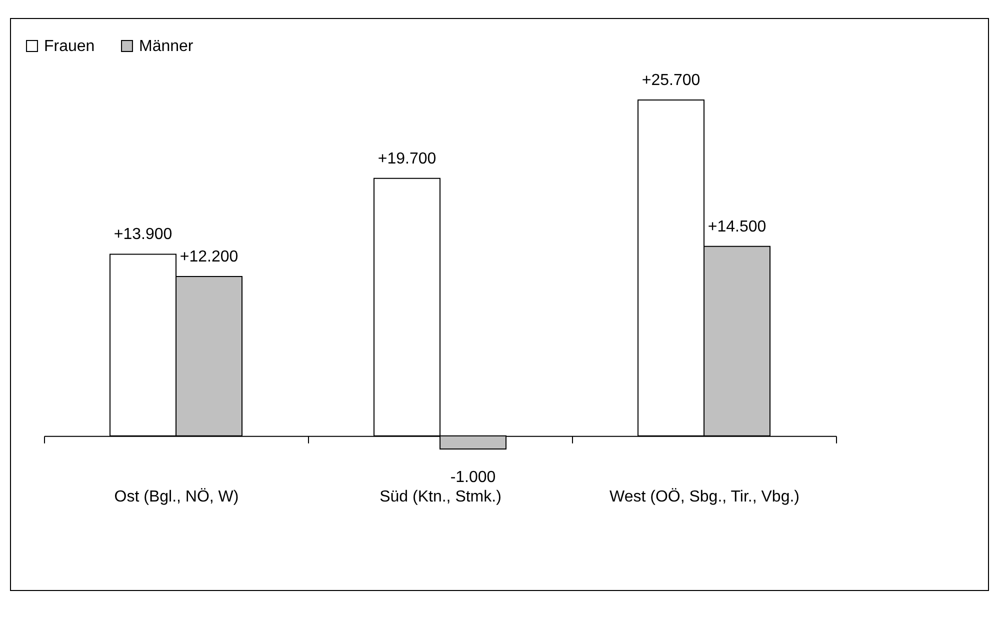 This screenshot has width=991, height=619. What do you see at coordinates (737, 227) in the screenshot?
I see `data-label: +14.500` at bounding box center [737, 227].